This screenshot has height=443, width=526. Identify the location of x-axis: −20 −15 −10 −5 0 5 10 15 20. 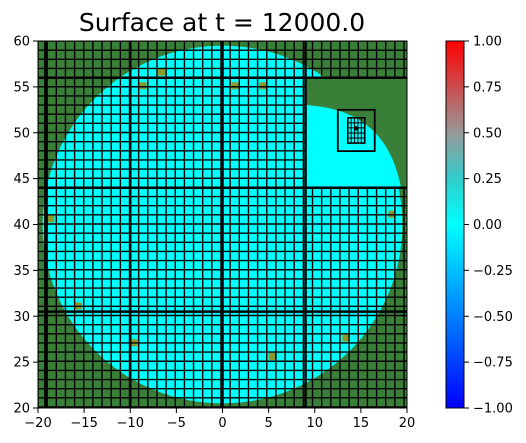
(219, 419).